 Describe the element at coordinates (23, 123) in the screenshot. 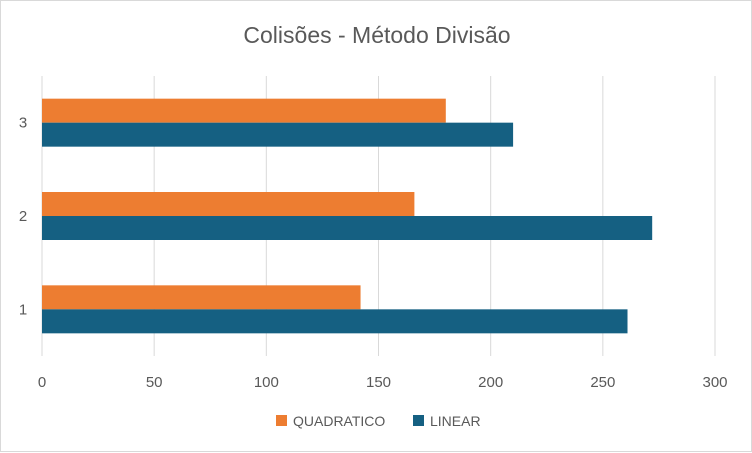

I see `y-tick-label-3: 3` at that location.